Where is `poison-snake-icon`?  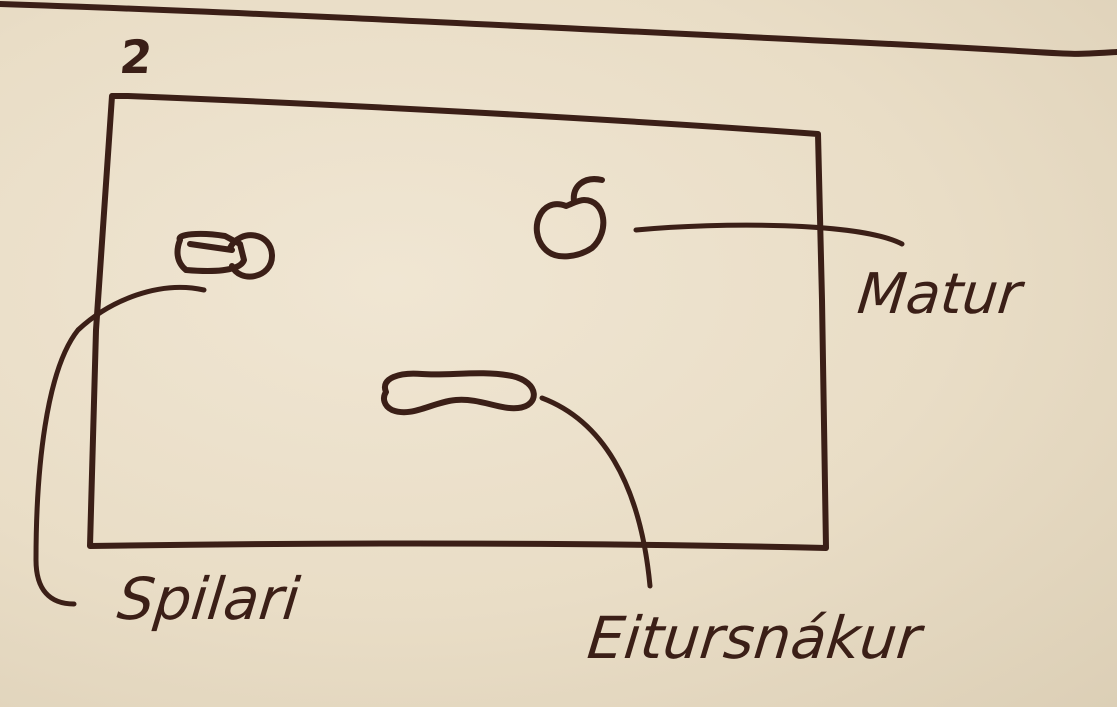
poison-snake-icon is located at coordinates (459, 393).